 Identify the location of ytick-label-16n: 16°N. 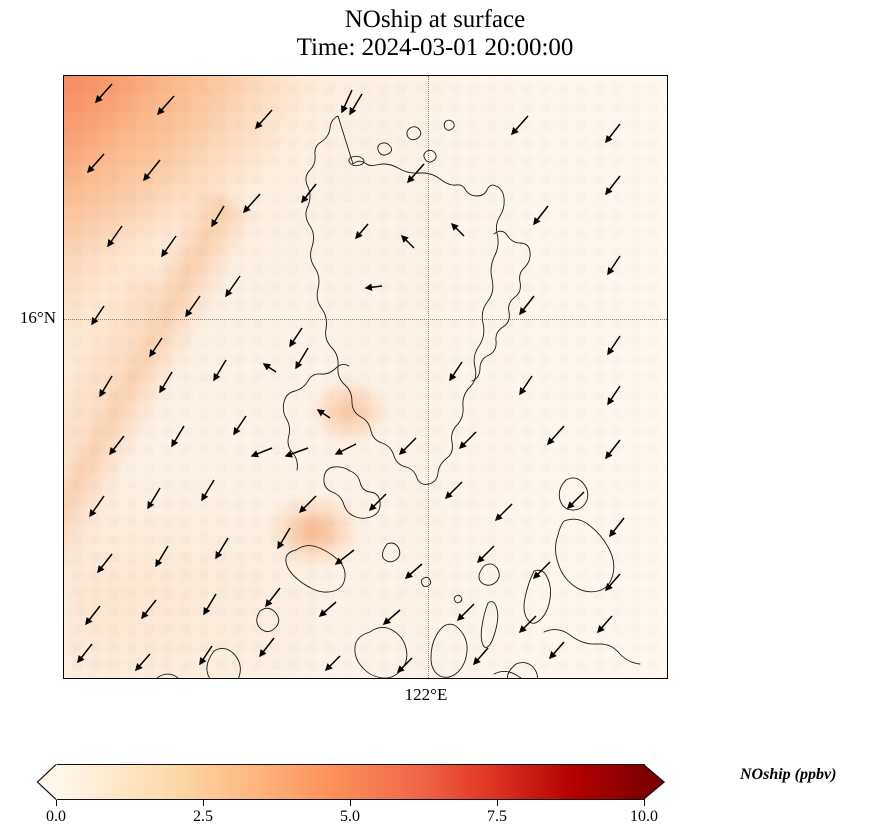
(37, 317).